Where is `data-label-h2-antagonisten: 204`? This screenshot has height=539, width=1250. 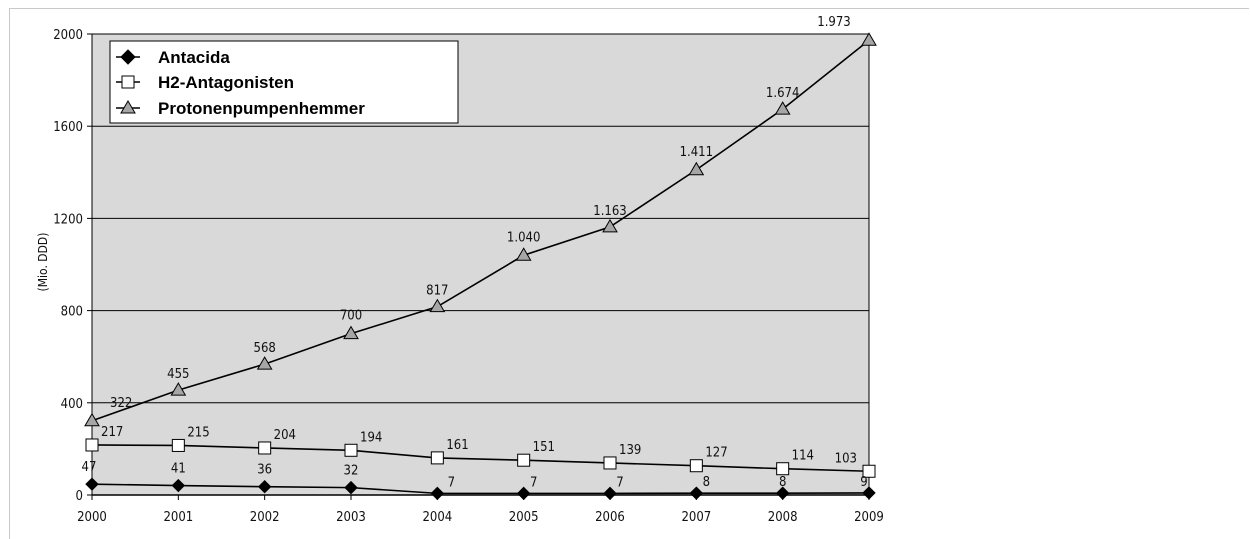 data-label-h2-antagonisten: 204 is located at coordinates (285, 435).